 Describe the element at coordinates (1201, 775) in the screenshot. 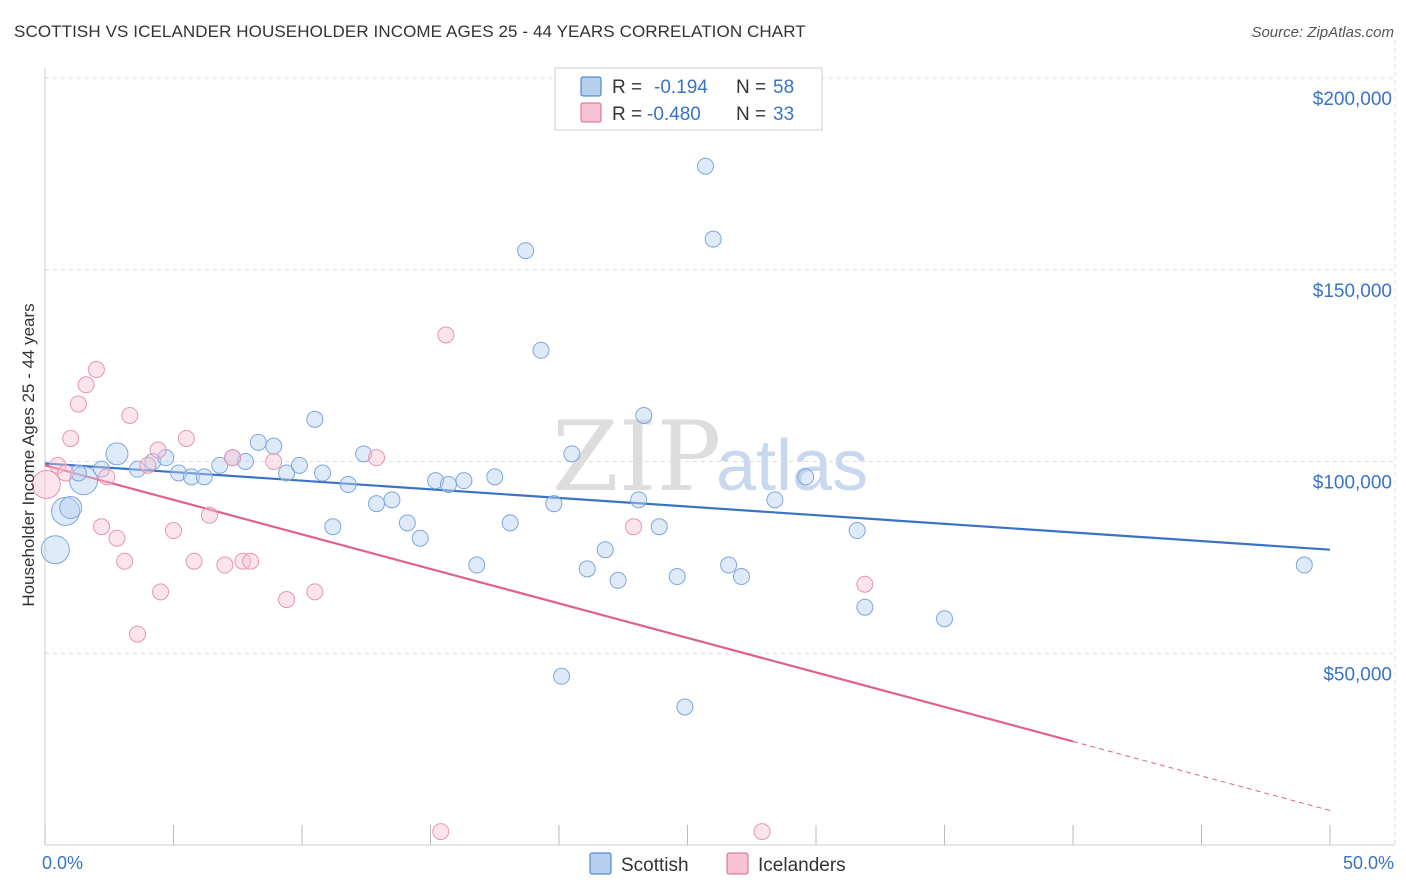

I see `trend-extension-icelanders` at that location.